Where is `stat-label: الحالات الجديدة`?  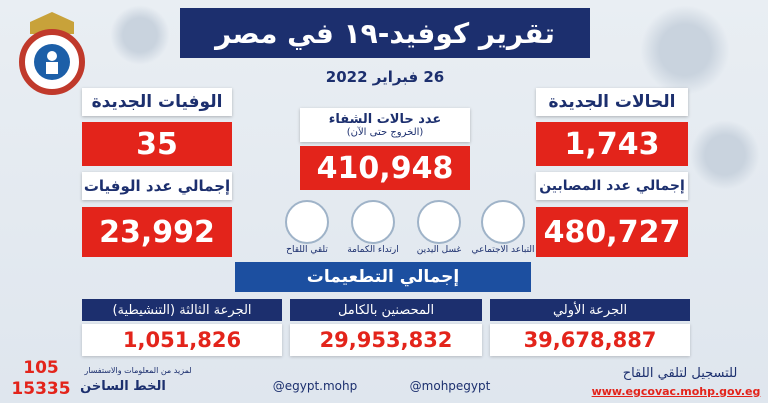
stat-label: الحالات الجديدة is located at coordinates (612, 102).